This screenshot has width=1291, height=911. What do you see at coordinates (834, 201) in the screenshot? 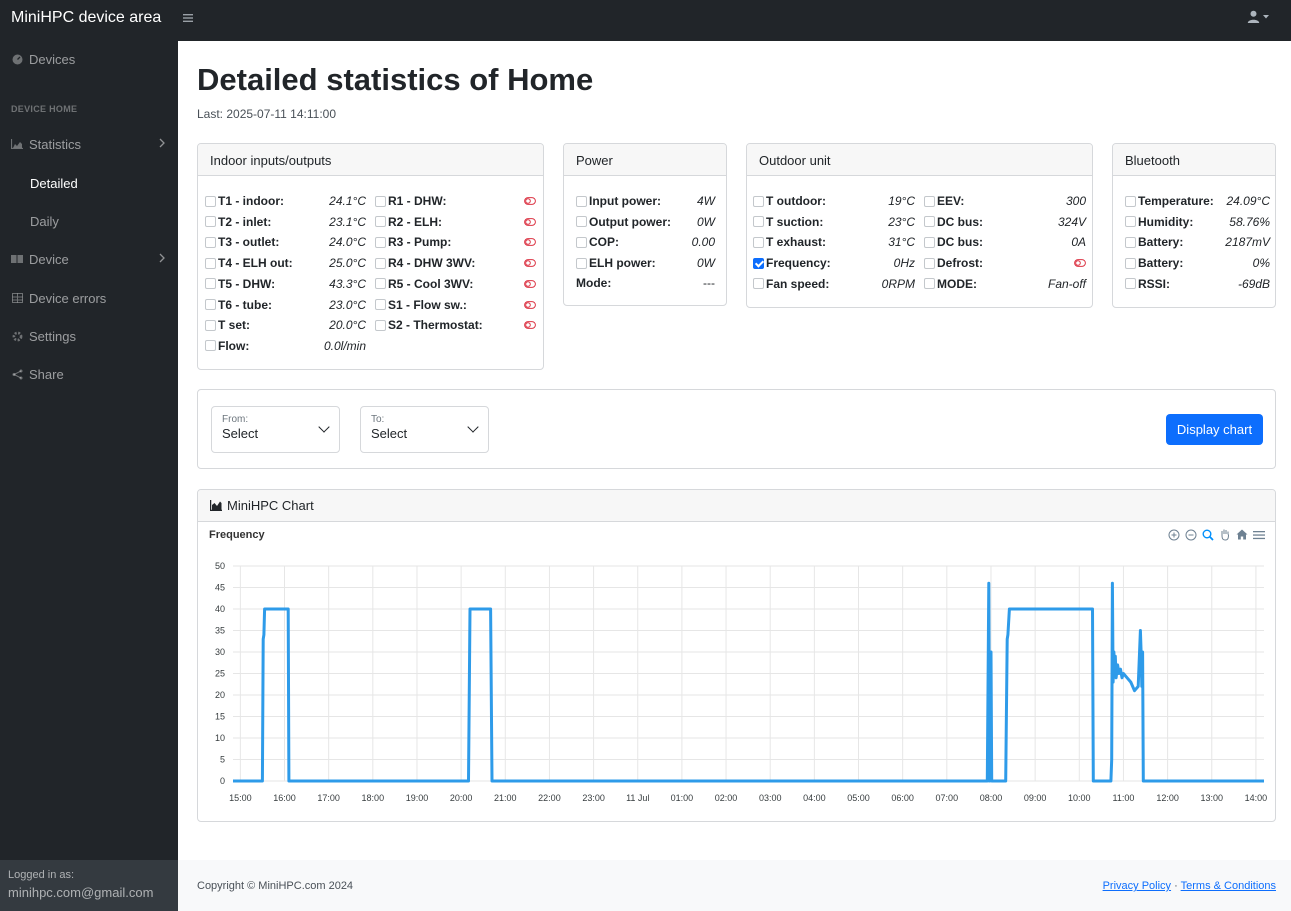
I see `outdoor-left-1-row: T outdoor: 19°C` at bounding box center [834, 201].